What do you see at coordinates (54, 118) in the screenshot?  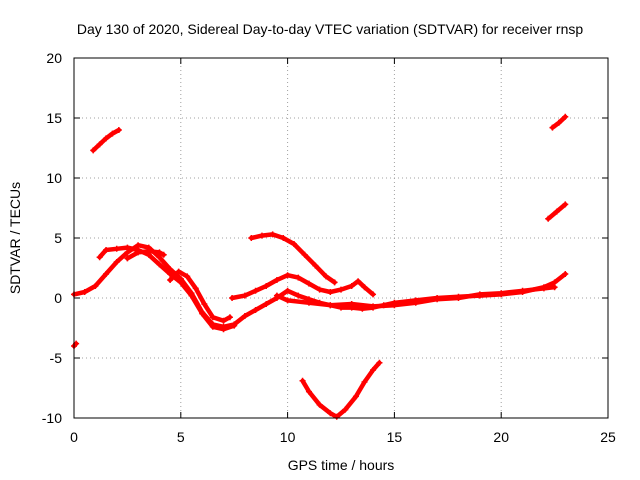 I see `y-tick-label: 15` at bounding box center [54, 118].